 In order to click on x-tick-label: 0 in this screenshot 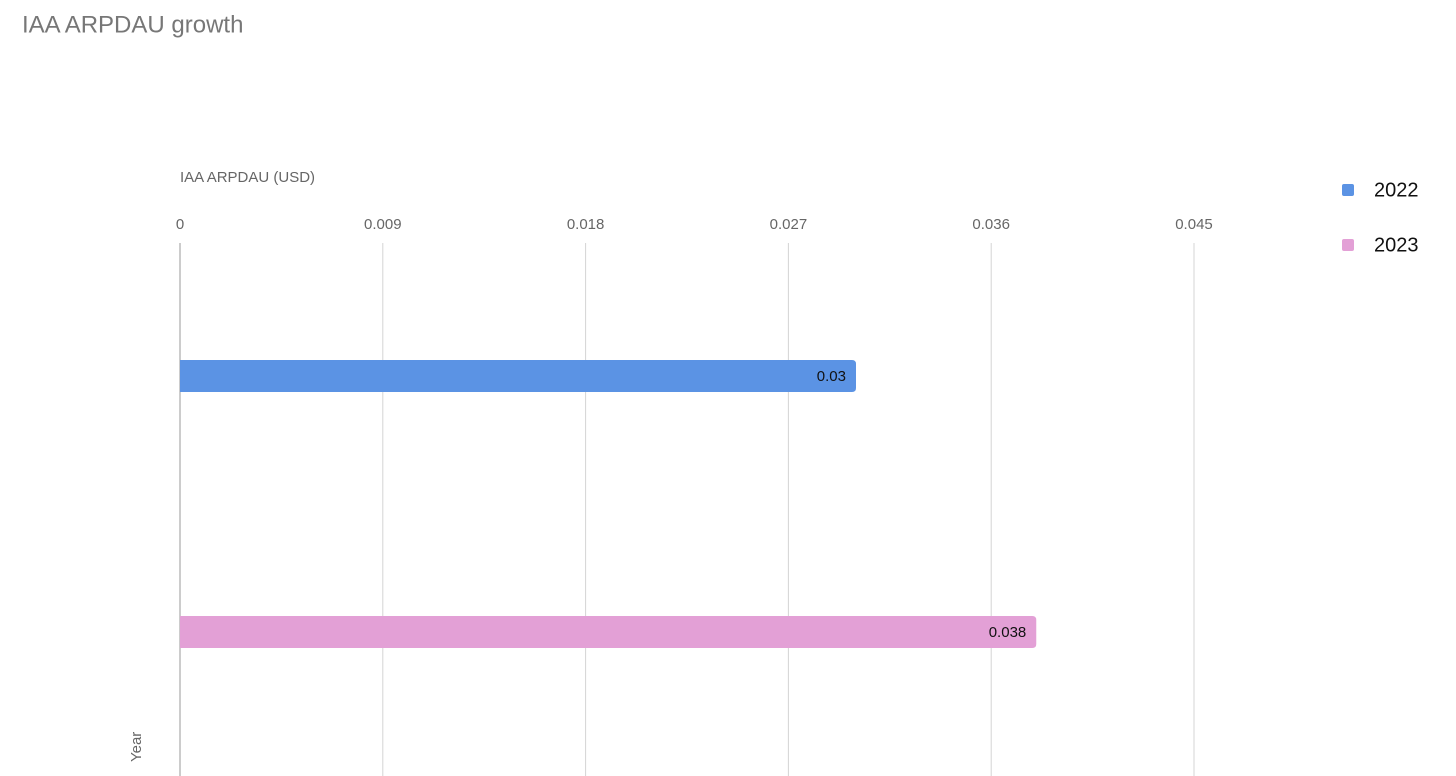, I will do `click(180, 224)`.